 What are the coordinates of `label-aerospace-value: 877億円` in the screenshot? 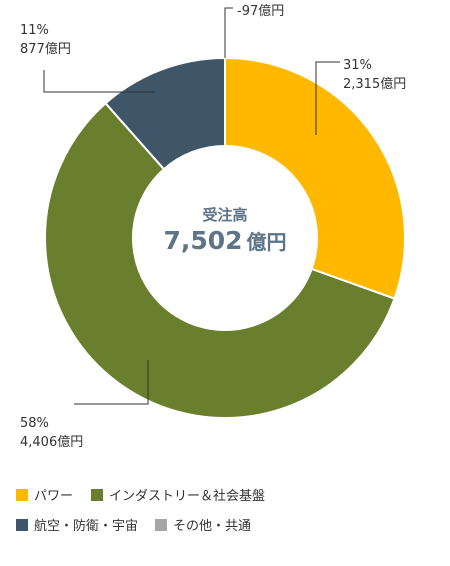 It's located at (45, 49).